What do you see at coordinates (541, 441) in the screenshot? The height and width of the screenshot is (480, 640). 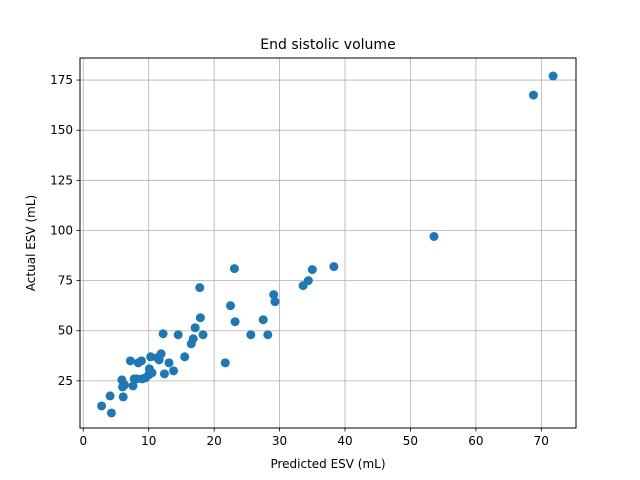 I see `x-tick-label: 70` at bounding box center [541, 441].